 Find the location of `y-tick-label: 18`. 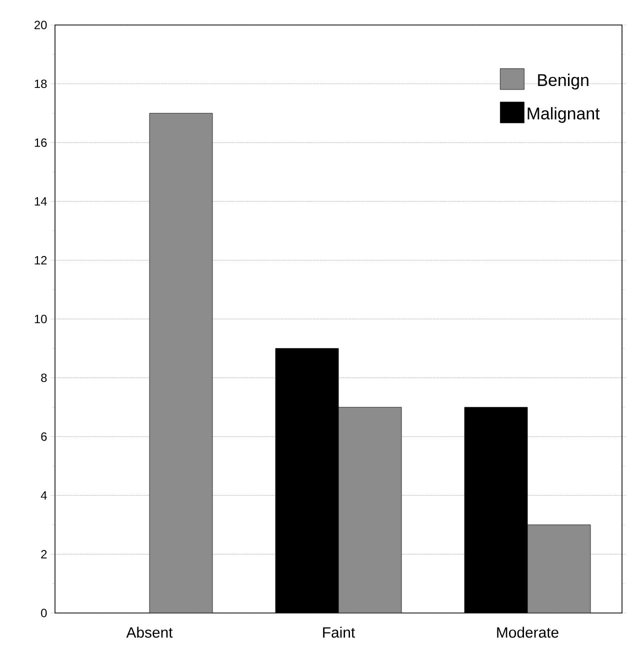

y-tick-label: 18 is located at coordinates (40, 84).